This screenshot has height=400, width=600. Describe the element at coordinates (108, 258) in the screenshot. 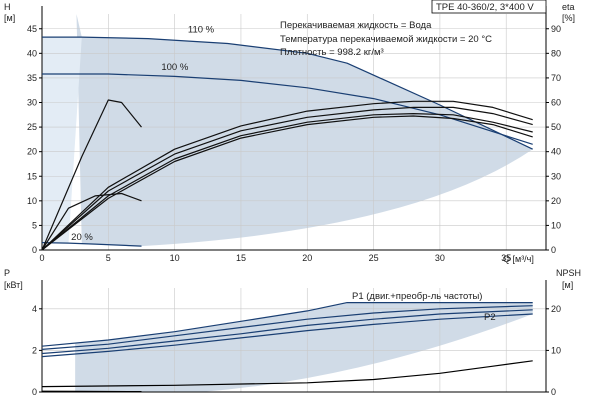

I see `x-tick-label: 5` at that location.